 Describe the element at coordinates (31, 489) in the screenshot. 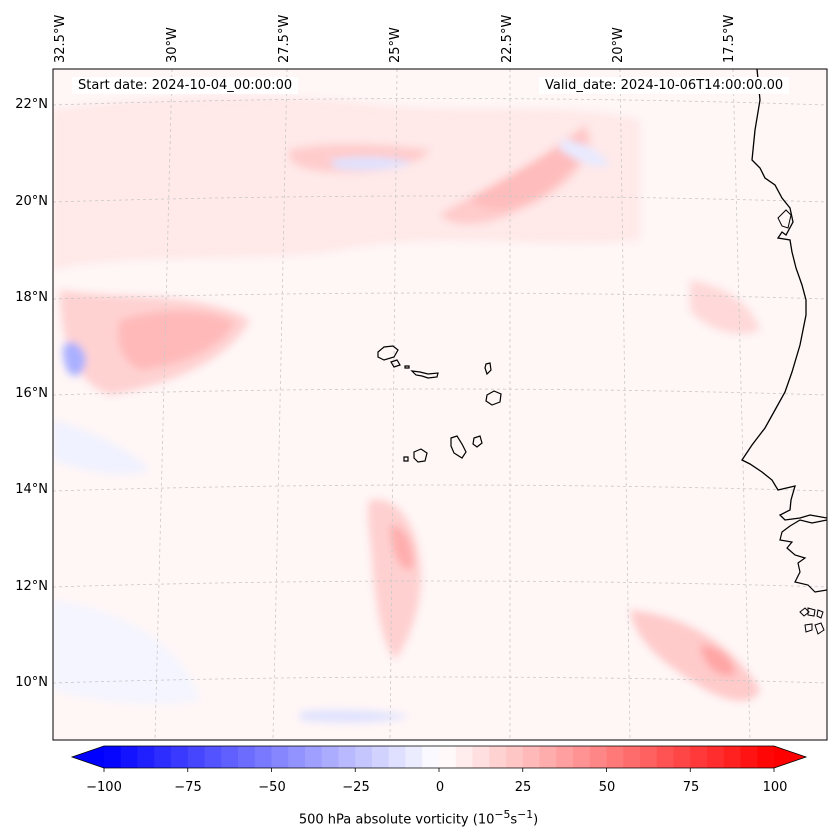

I see `lat-label: 14°N` at that location.